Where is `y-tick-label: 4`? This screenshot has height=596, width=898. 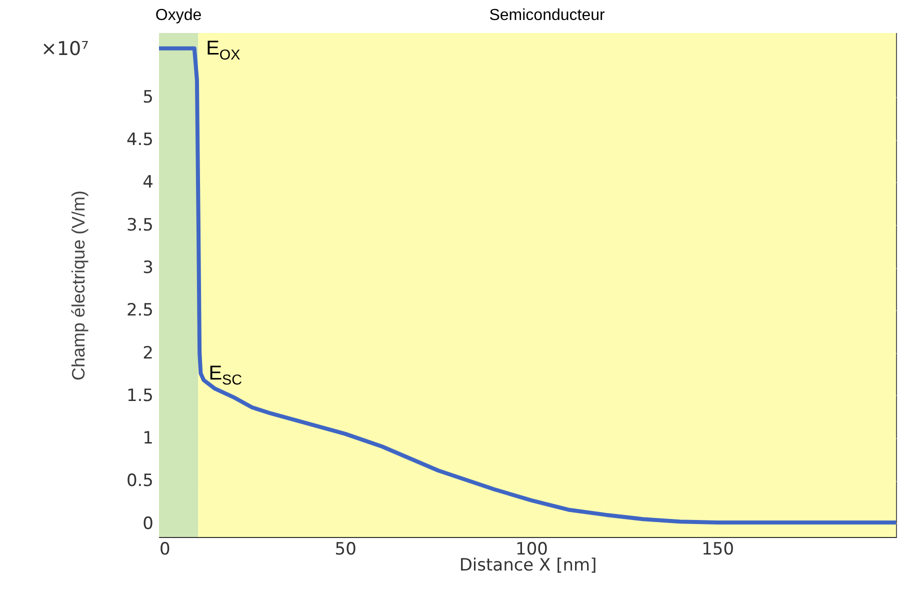 y-tick-label: 4 is located at coordinates (148, 182).